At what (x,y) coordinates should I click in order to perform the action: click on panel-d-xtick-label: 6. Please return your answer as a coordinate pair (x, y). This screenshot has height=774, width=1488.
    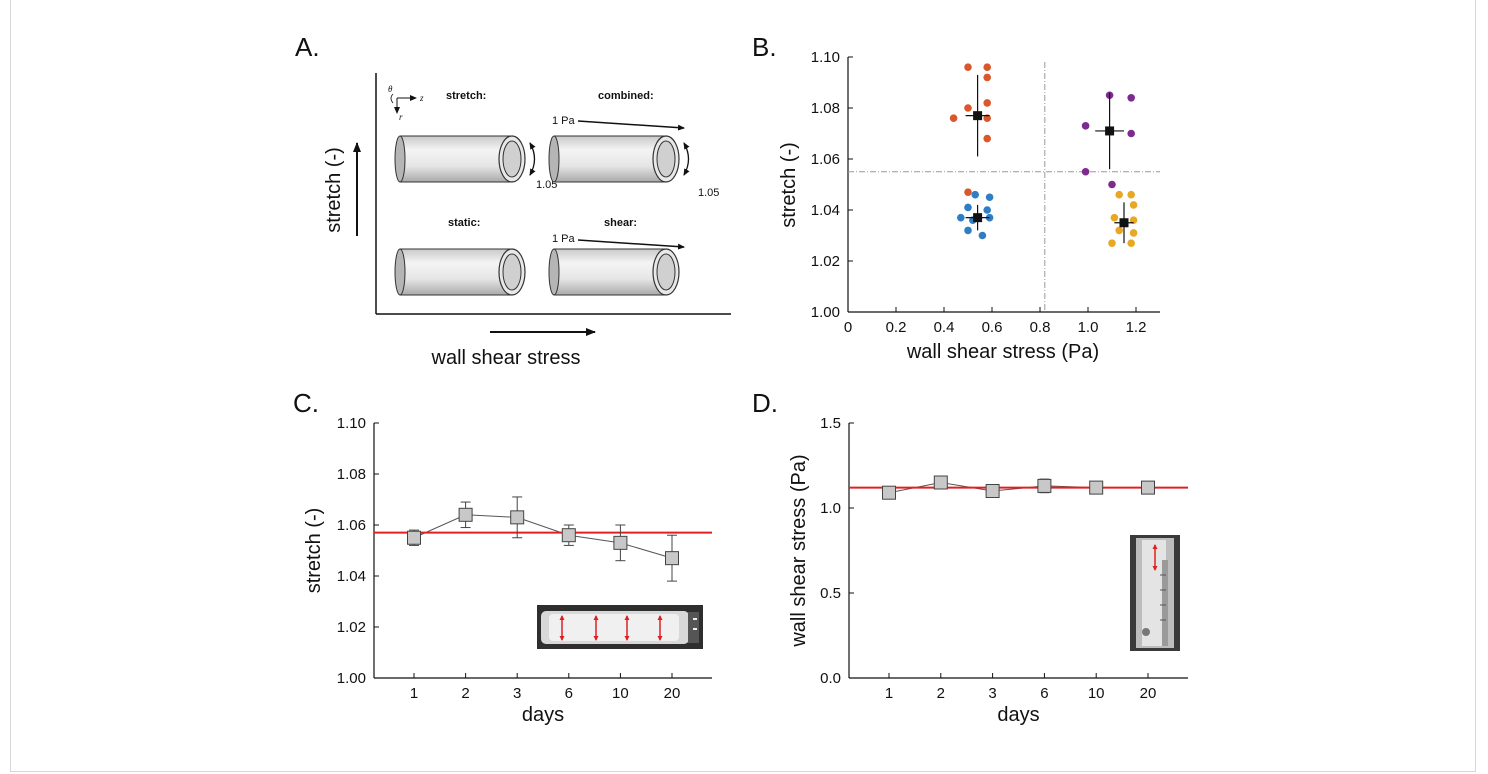
    Looking at the image, I should click on (1044, 693).